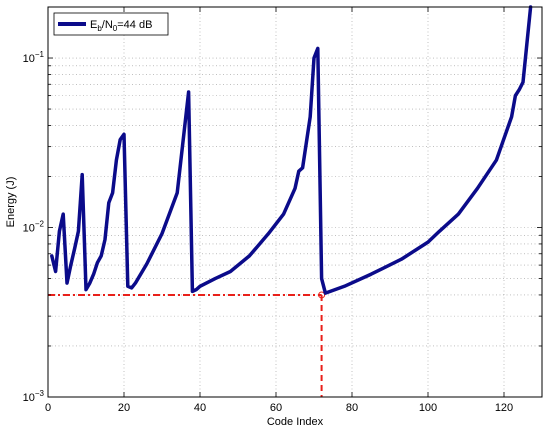  Describe the element at coordinates (295, 422) in the screenshot. I see `x-axis-label: Code Index` at that location.